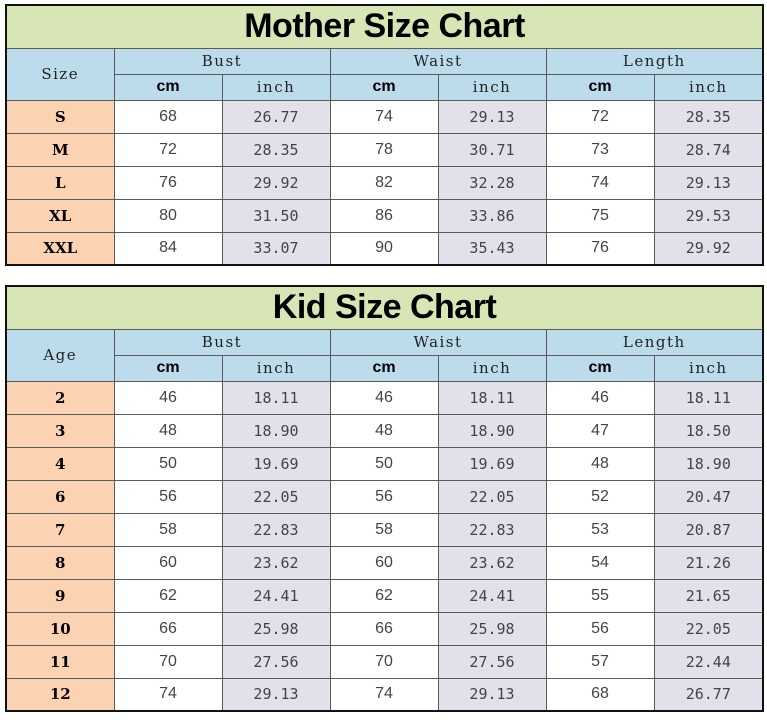  I want to click on cm-value-cell: 47, so click(600, 430).